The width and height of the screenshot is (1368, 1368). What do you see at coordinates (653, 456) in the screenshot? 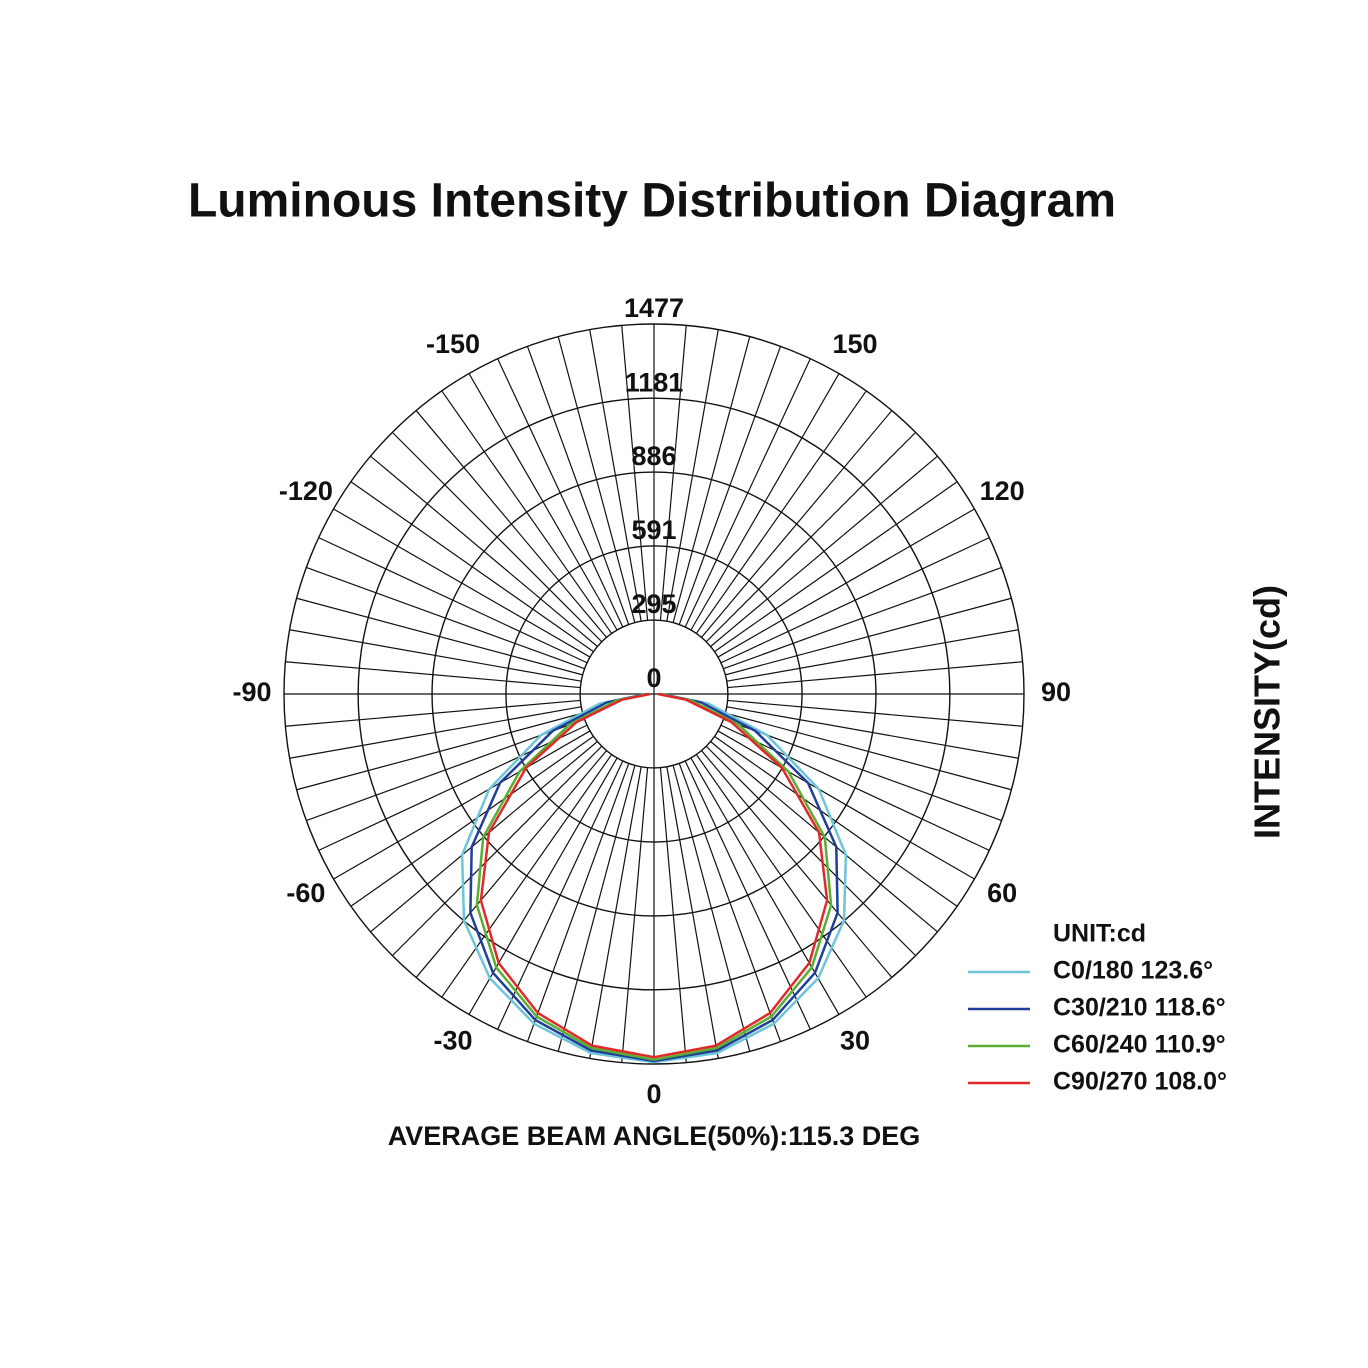
I see `radial-tick-label: 886` at bounding box center [653, 456].